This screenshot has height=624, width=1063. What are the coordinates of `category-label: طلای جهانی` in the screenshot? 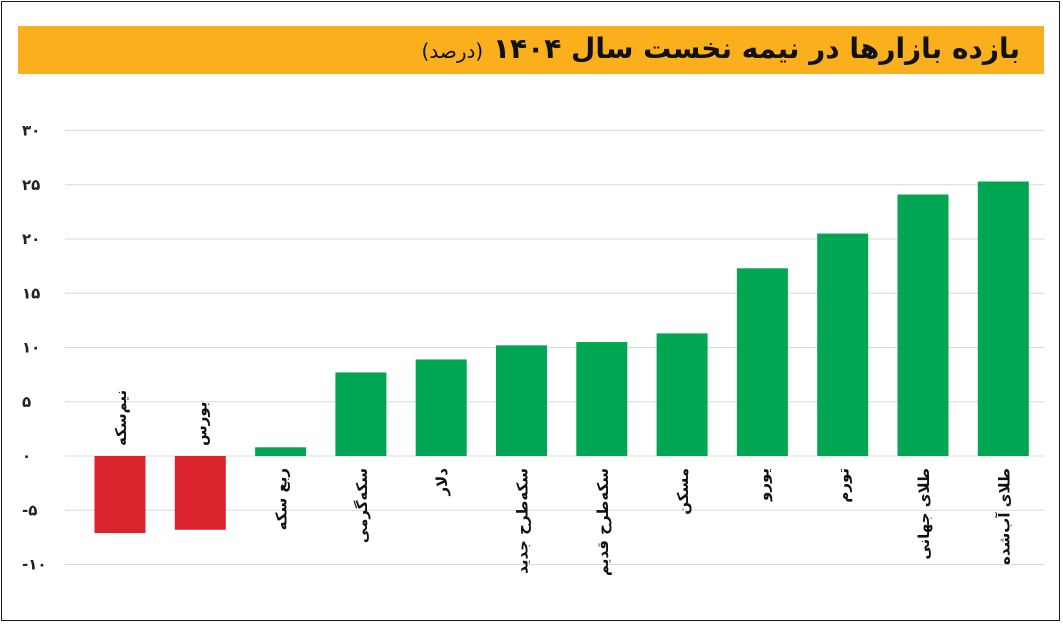 It's located at (924, 514).